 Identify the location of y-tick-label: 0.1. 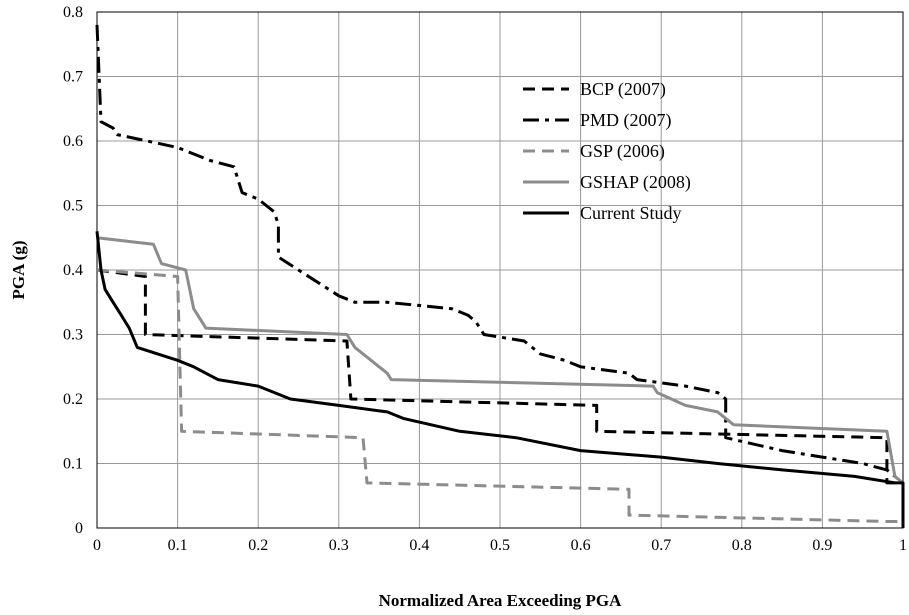
(73, 464).